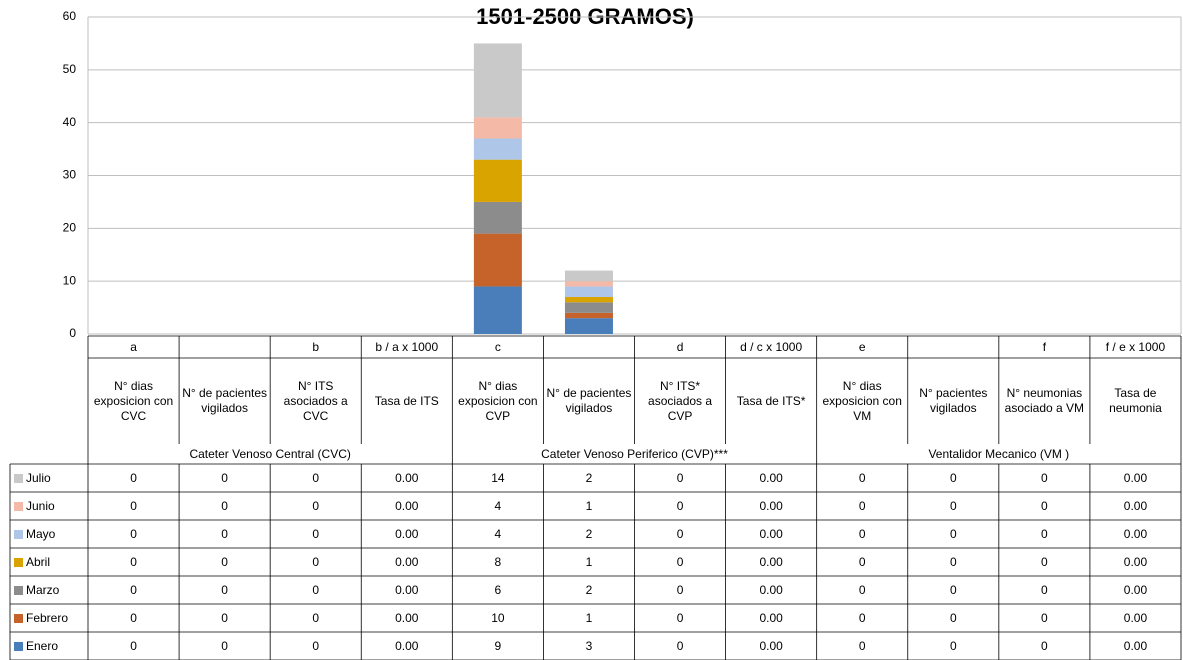  Describe the element at coordinates (498, 477) in the screenshot. I see `table-value: 14` at that location.